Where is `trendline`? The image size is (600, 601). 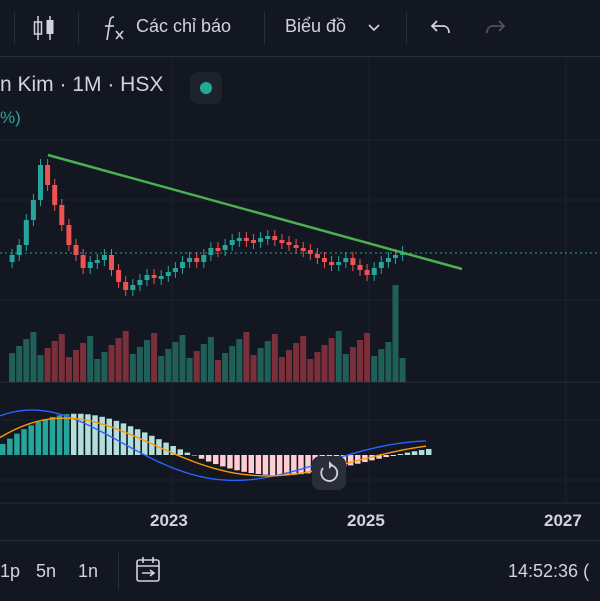
trendline is located at coordinates (255, 212).